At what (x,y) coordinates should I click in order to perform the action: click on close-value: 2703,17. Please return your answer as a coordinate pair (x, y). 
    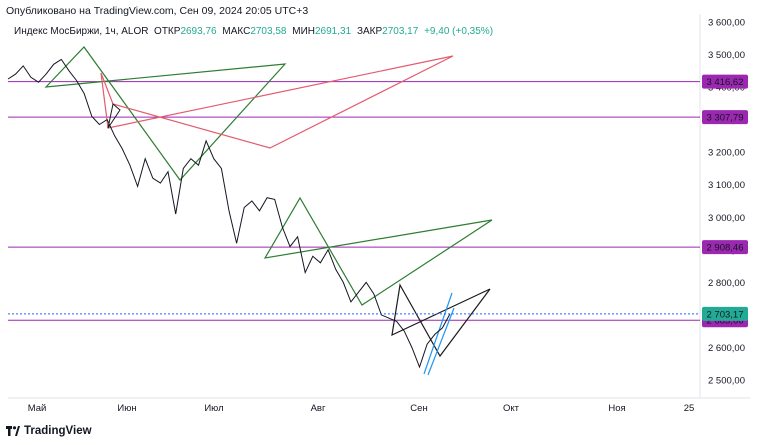
    Looking at the image, I should click on (400, 31).